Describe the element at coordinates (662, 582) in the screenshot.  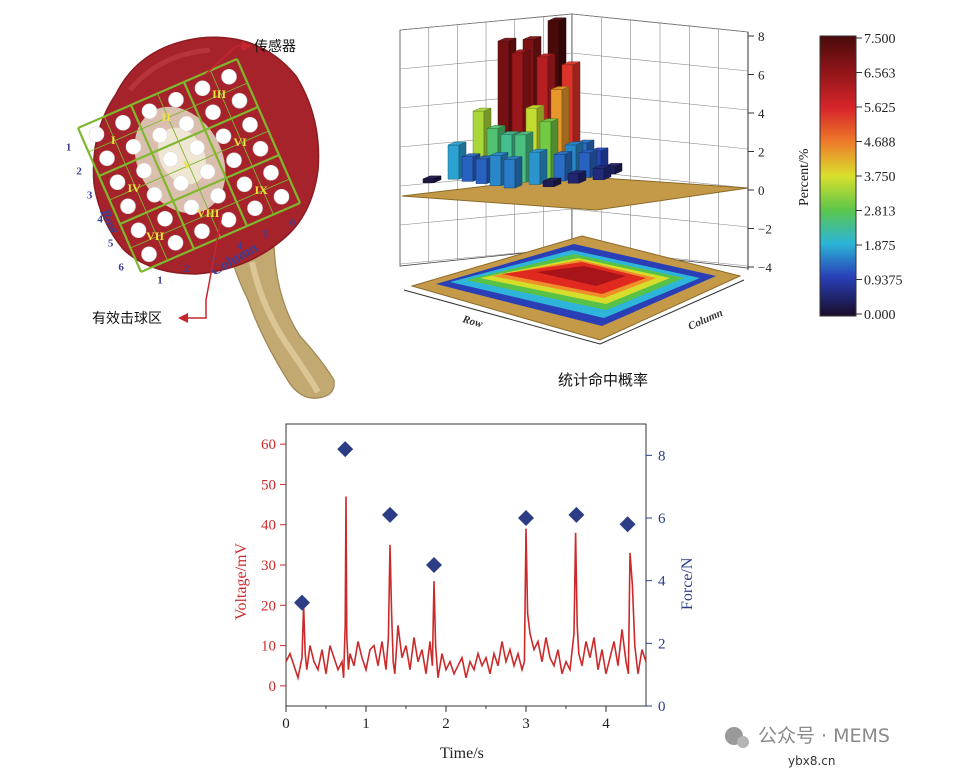
I see `y2-tick-label: 4` at that location.